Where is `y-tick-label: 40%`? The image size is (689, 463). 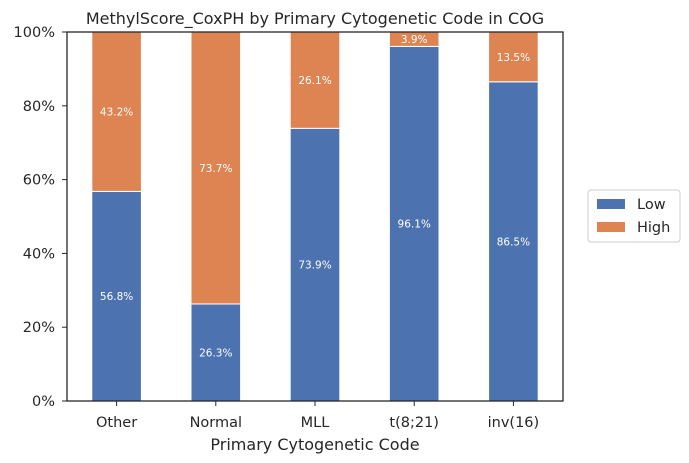 y-tick-label: 40% is located at coordinates (39, 254).